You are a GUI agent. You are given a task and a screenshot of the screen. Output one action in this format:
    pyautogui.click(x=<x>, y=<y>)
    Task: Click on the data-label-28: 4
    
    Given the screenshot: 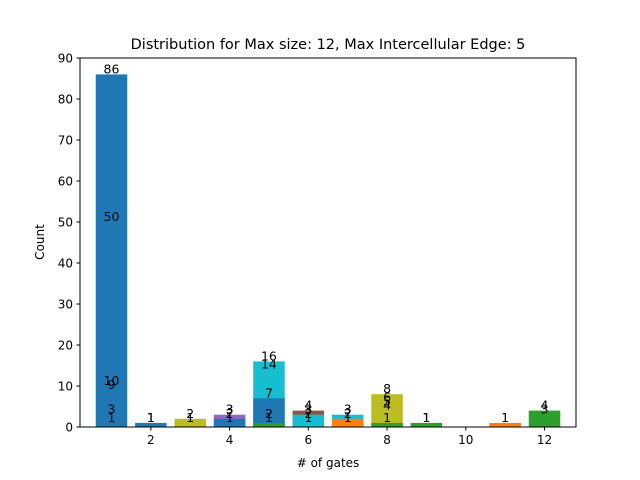 What is the action you would take?
    pyautogui.click(x=387, y=405)
    